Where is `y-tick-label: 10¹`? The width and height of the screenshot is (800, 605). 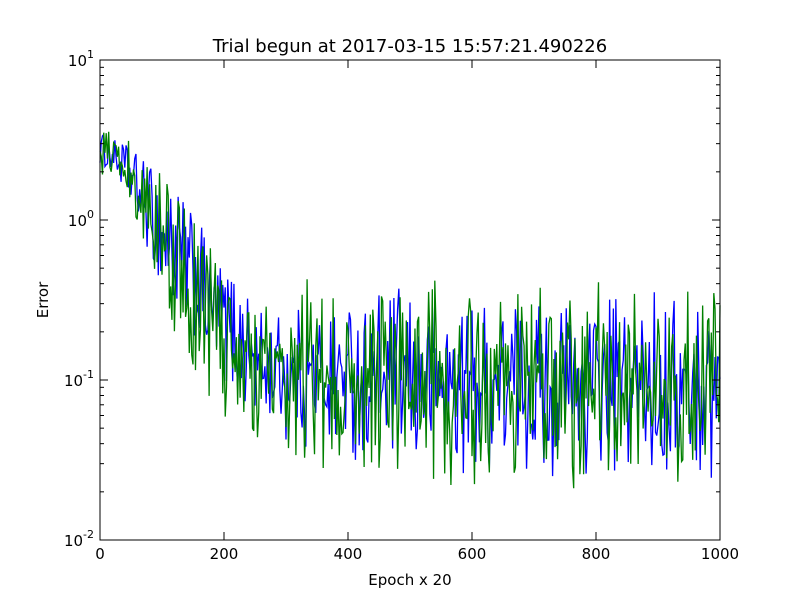
y-tick-label: 10¹ is located at coordinates (81, 59).